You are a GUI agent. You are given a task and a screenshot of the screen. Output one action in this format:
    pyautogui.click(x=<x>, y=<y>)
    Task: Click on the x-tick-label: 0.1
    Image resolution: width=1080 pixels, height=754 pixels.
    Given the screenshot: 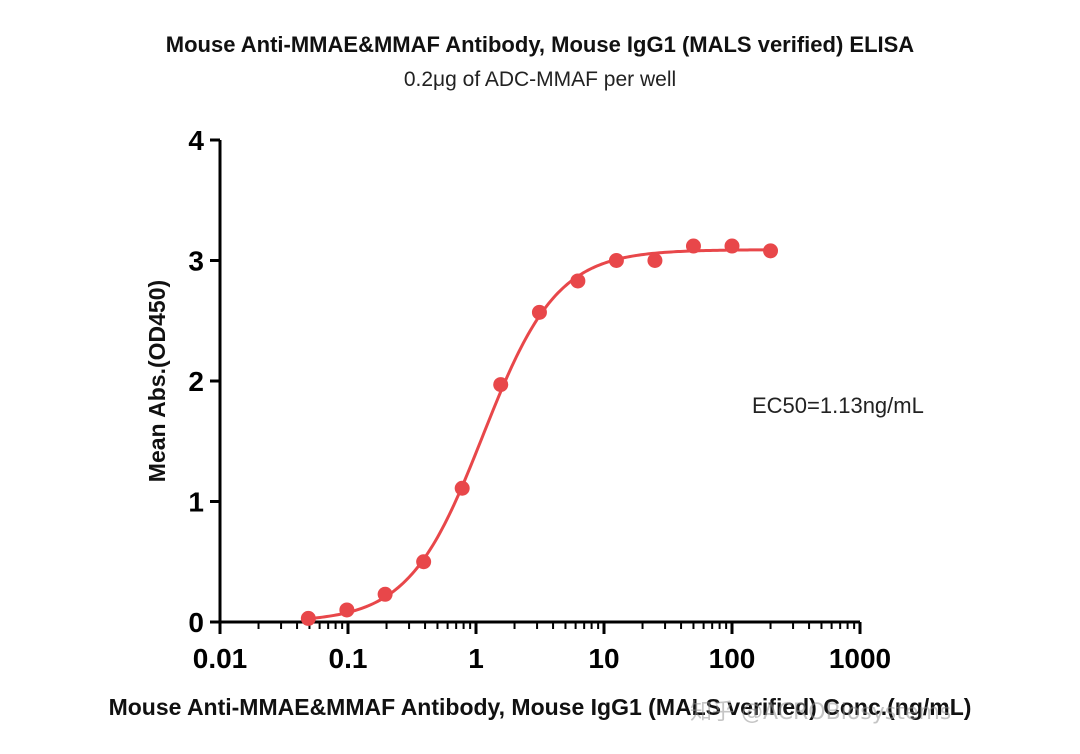 What is the action you would take?
    pyautogui.click(x=348, y=658)
    